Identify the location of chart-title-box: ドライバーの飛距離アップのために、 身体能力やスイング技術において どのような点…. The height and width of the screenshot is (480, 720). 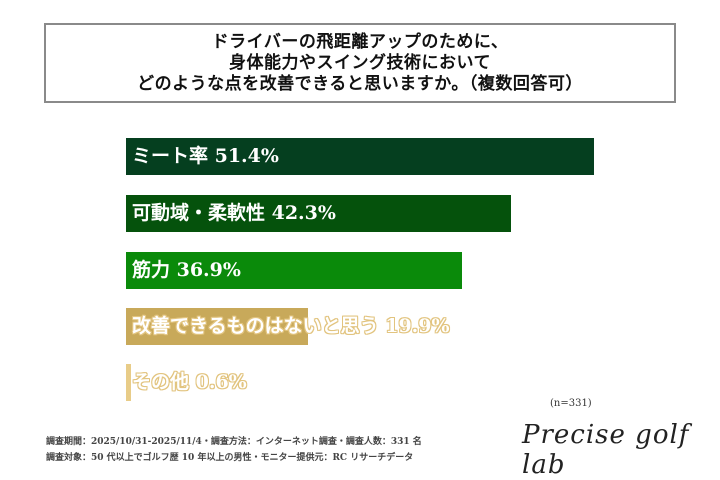
(360, 63).